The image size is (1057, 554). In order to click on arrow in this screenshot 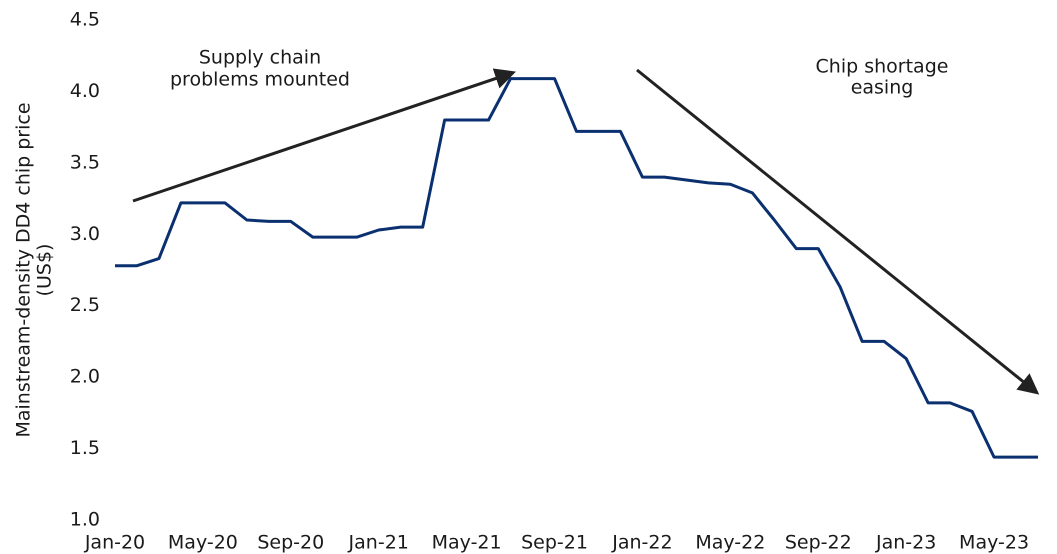, I will do `click(324, 135)`.